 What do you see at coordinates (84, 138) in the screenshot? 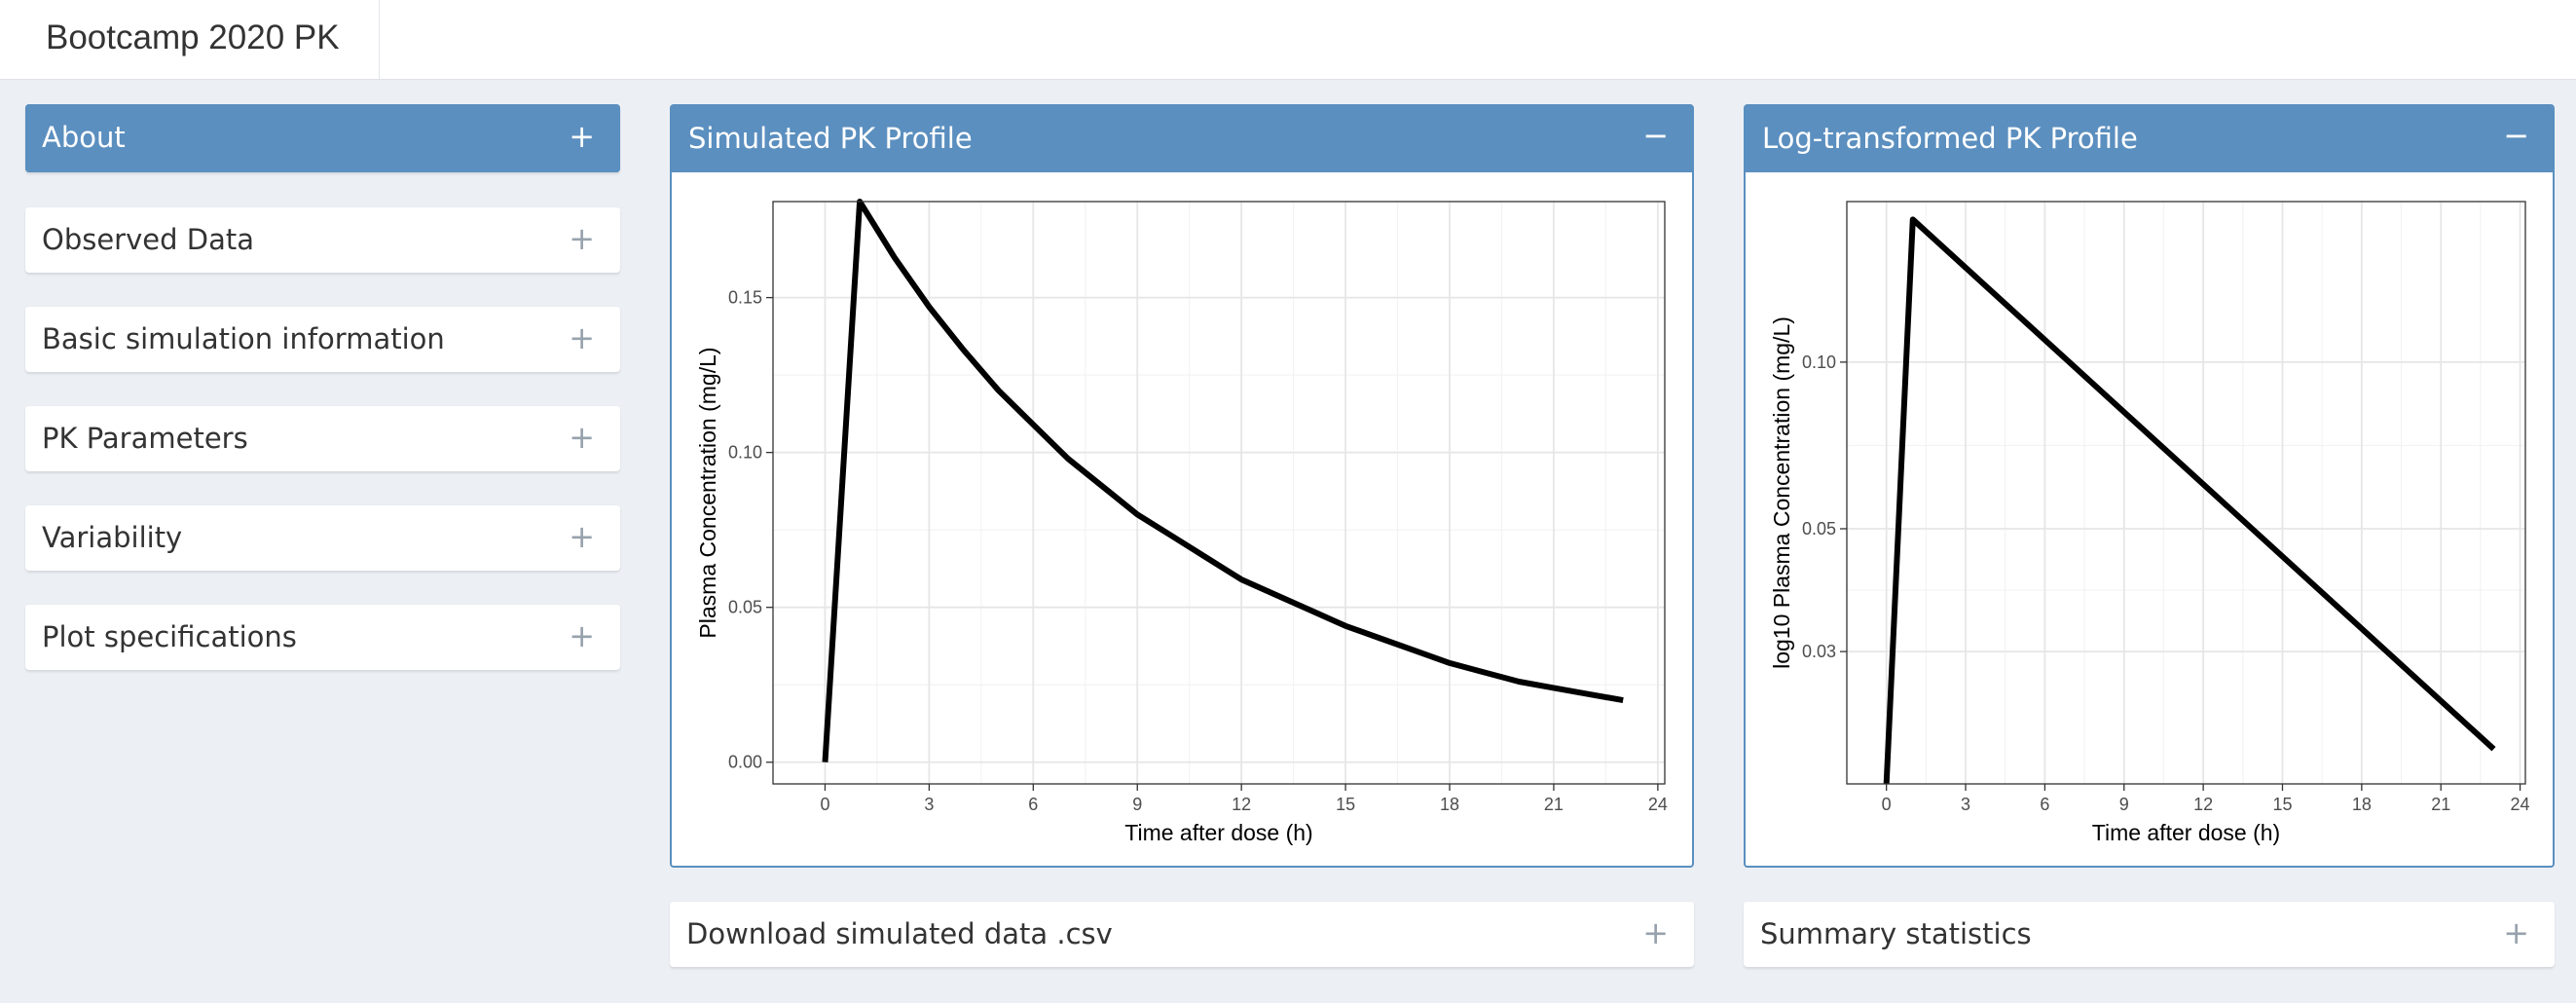
I see `about-title: About` at bounding box center [84, 138].